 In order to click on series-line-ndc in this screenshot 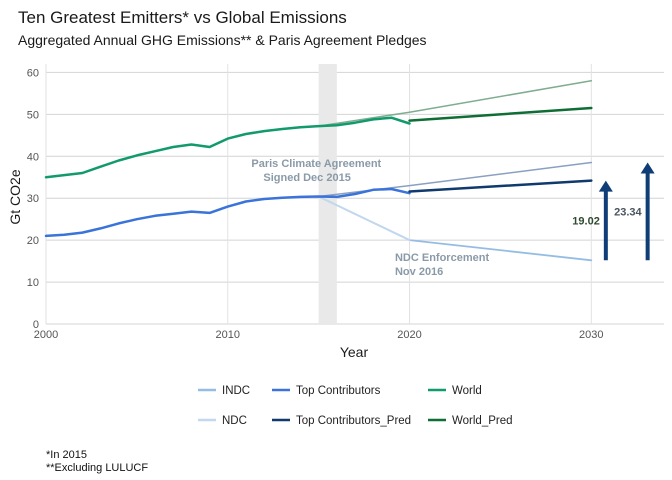, I will do `click(364, 218)`.